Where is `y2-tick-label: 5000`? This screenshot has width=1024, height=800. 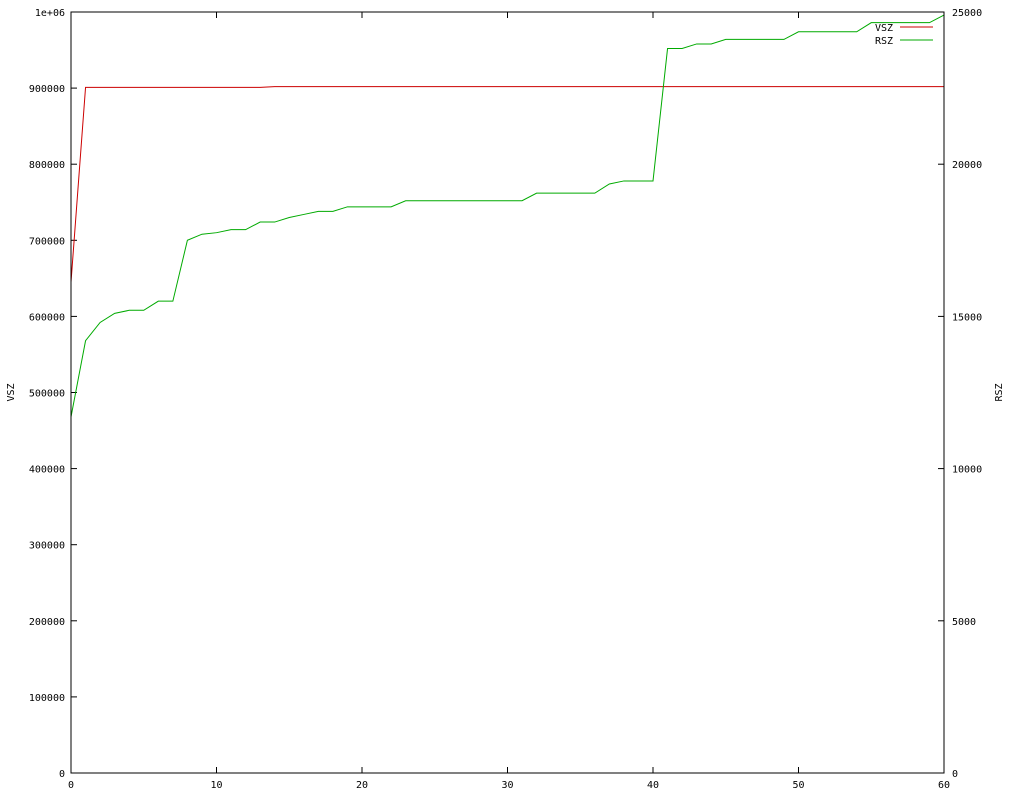
y2-tick-label: 5000 is located at coordinates (964, 622).